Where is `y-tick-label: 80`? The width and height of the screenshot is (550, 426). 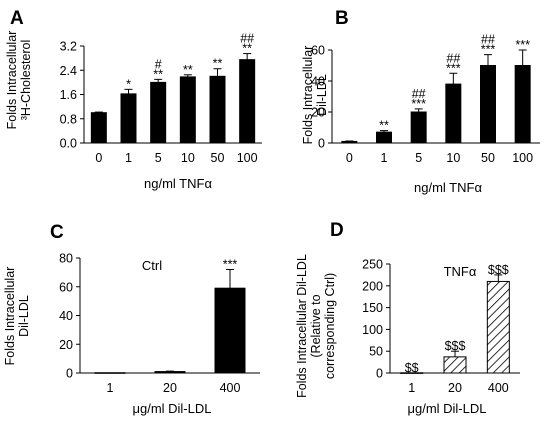 y-tick-label: 80 is located at coordinates (66, 259).